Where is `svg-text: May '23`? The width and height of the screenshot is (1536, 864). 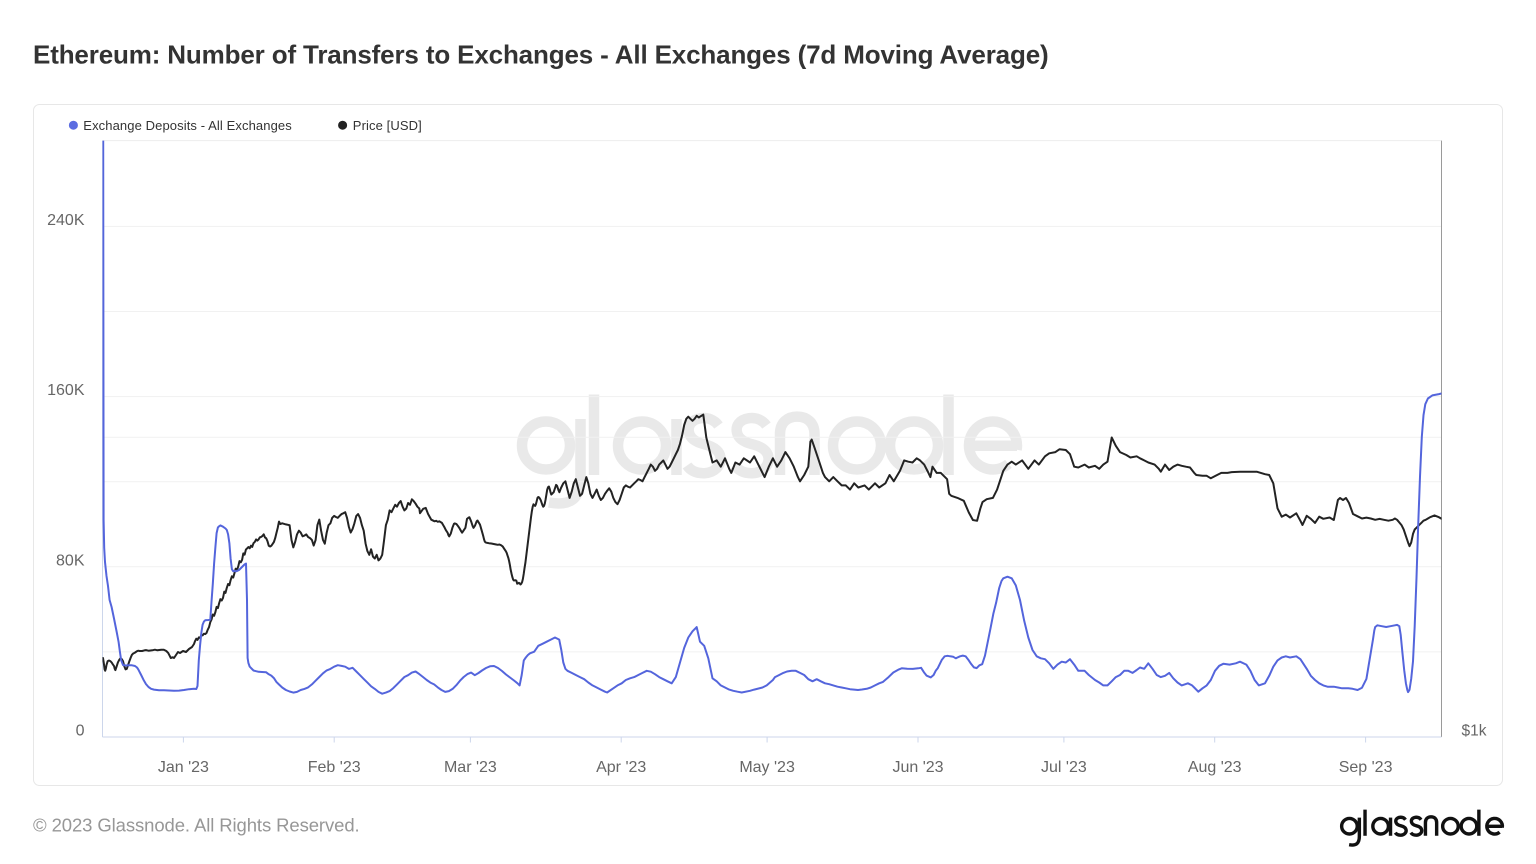
svg-text: May '23 is located at coordinates (767, 767).